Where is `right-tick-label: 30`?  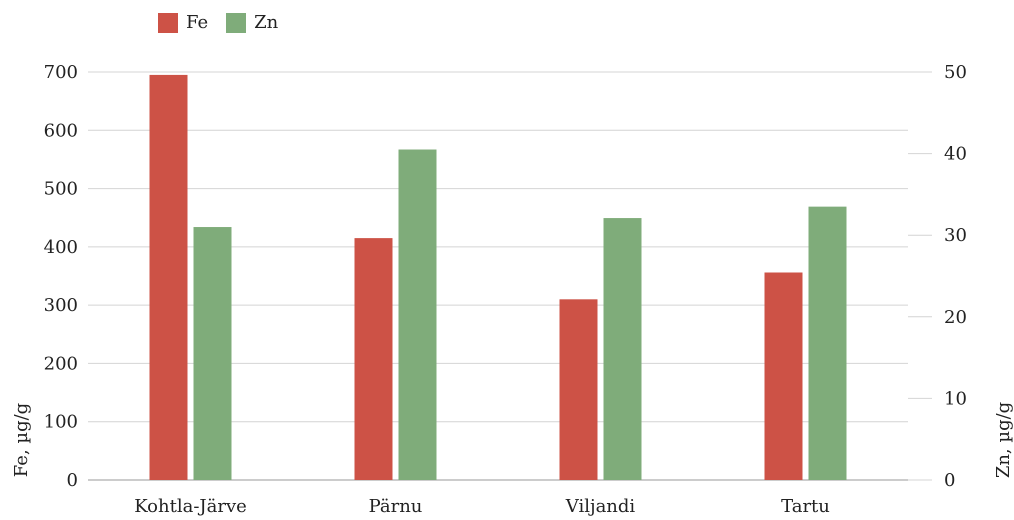 right-tick-label: 30 is located at coordinates (955, 235).